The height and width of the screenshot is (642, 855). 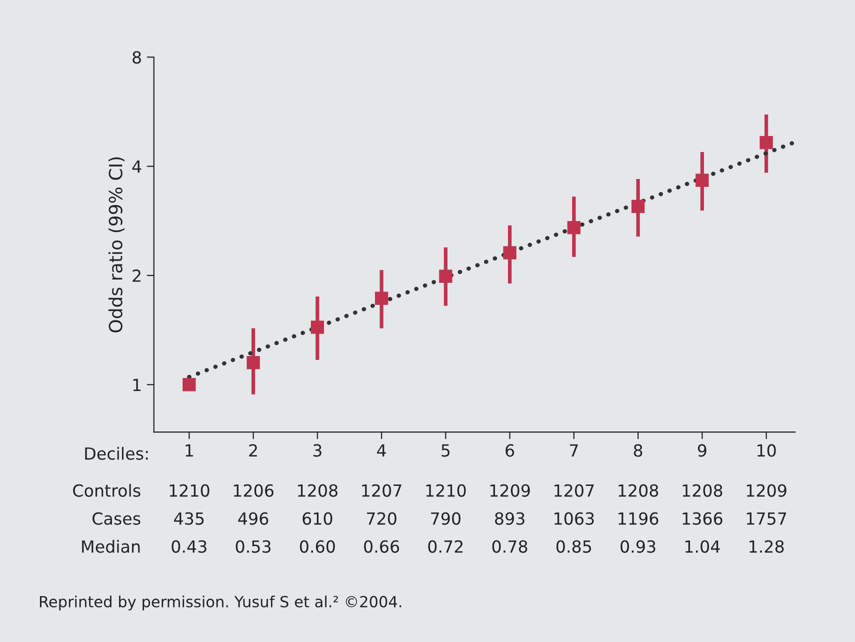 What do you see at coordinates (381, 518) in the screenshot?
I see `text: 720` at bounding box center [381, 518].